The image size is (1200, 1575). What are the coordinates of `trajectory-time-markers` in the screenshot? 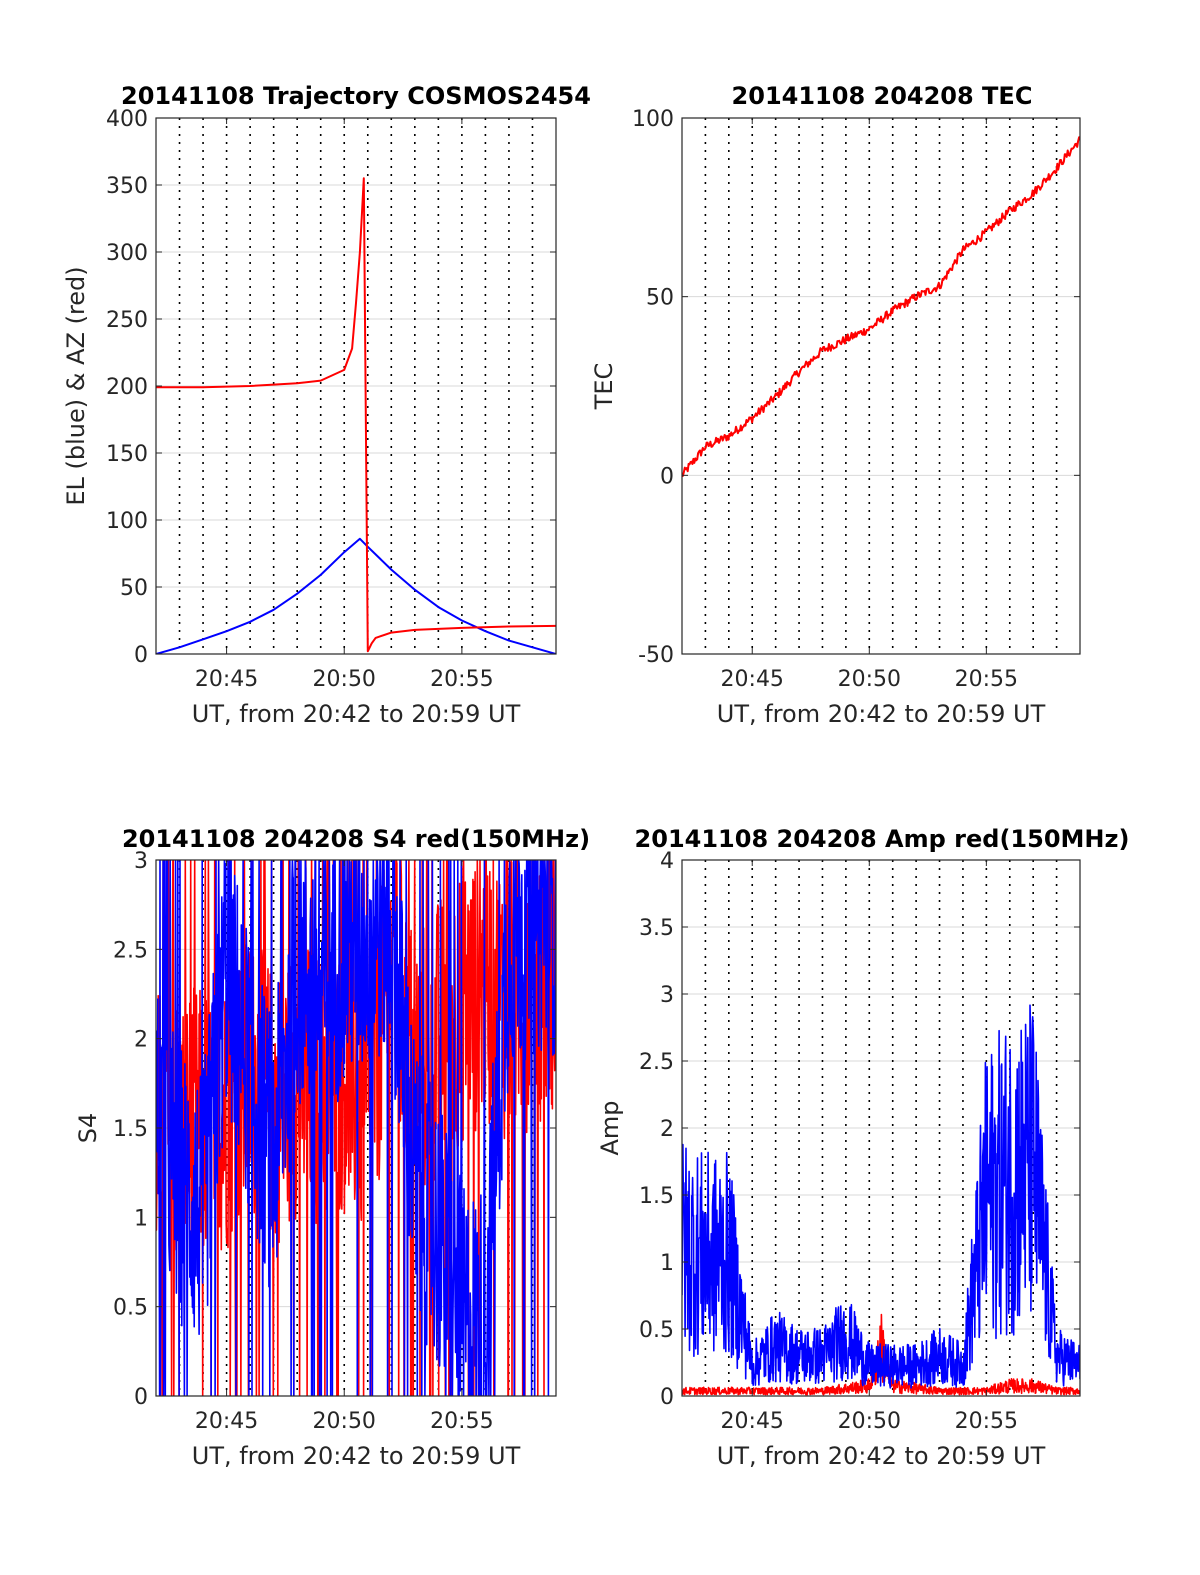 It's located at (356, 386).